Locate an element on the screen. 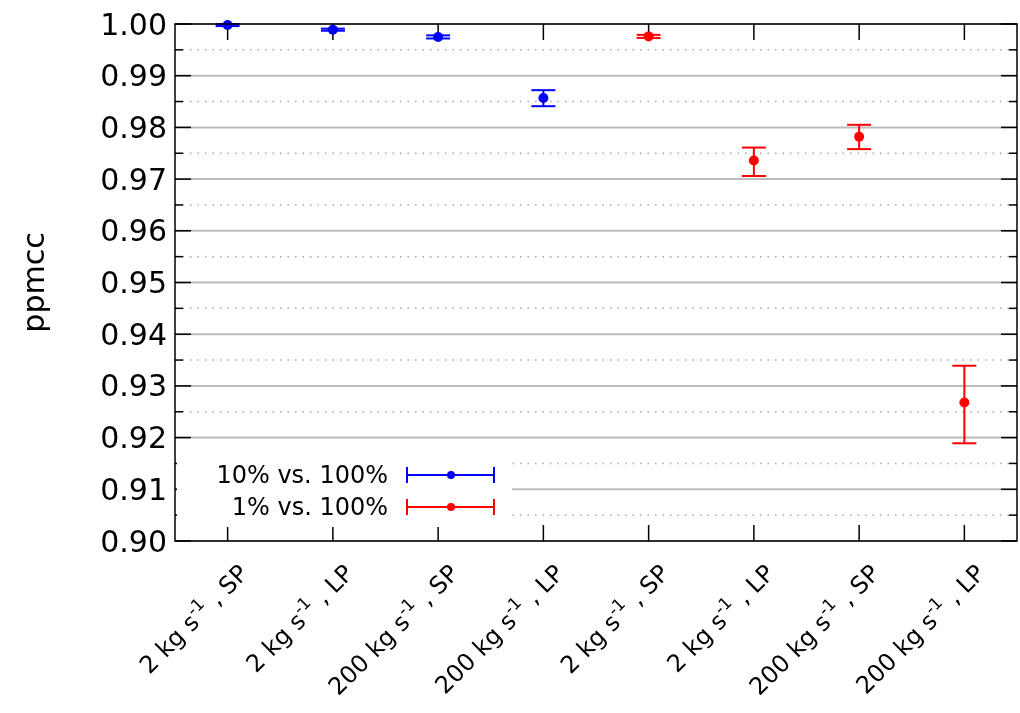 The image size is (1020, 713). y-tick-label: 0.93 is located at coordinates (133, 386).